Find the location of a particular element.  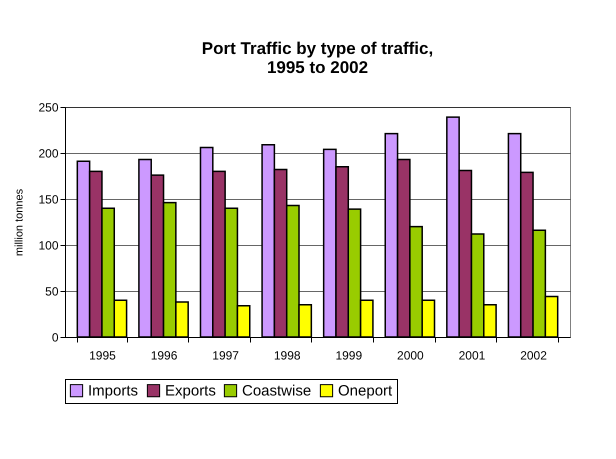

x-tick-label: 1999 is located at coordinates (348, 355).